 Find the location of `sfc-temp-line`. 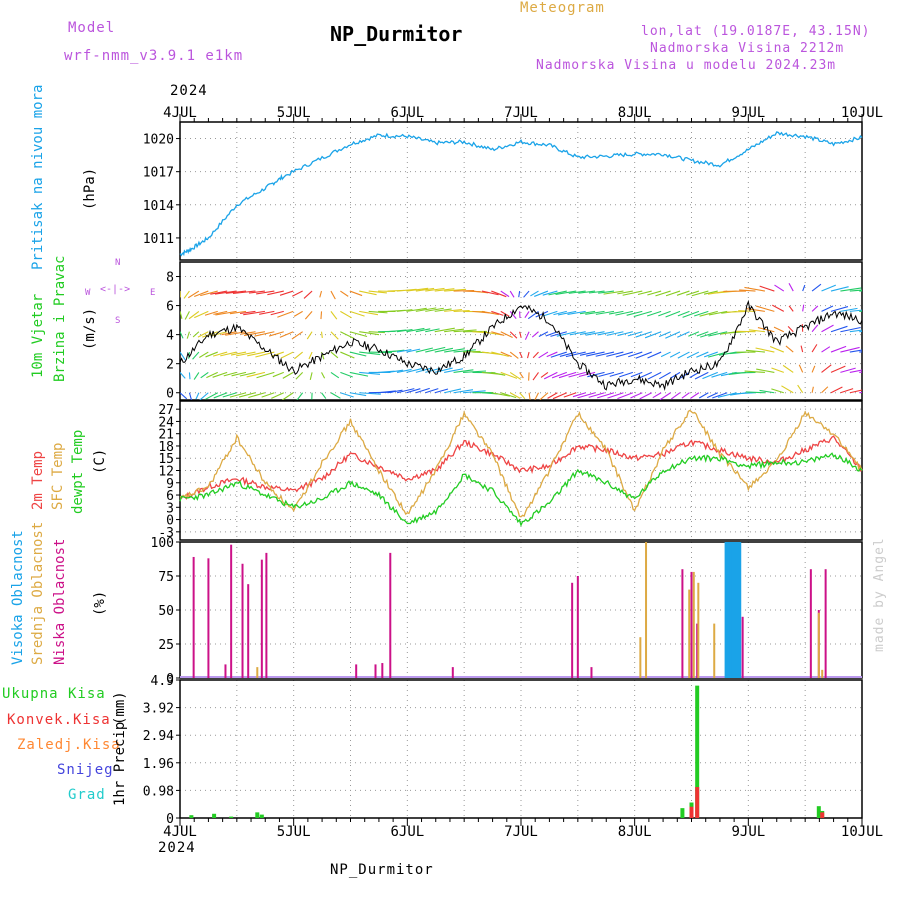

sfc-temp-line is located at coordinates (521, 463).